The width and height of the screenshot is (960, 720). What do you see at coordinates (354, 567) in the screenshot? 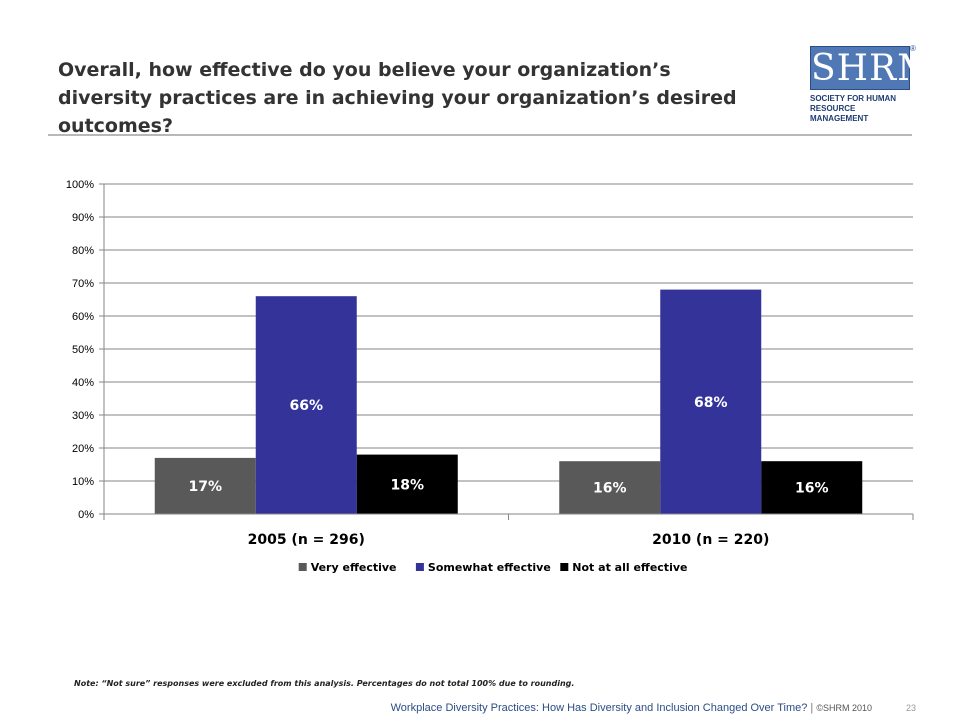
I see `legend-label: Very effective` at bounding box center [354, 567].